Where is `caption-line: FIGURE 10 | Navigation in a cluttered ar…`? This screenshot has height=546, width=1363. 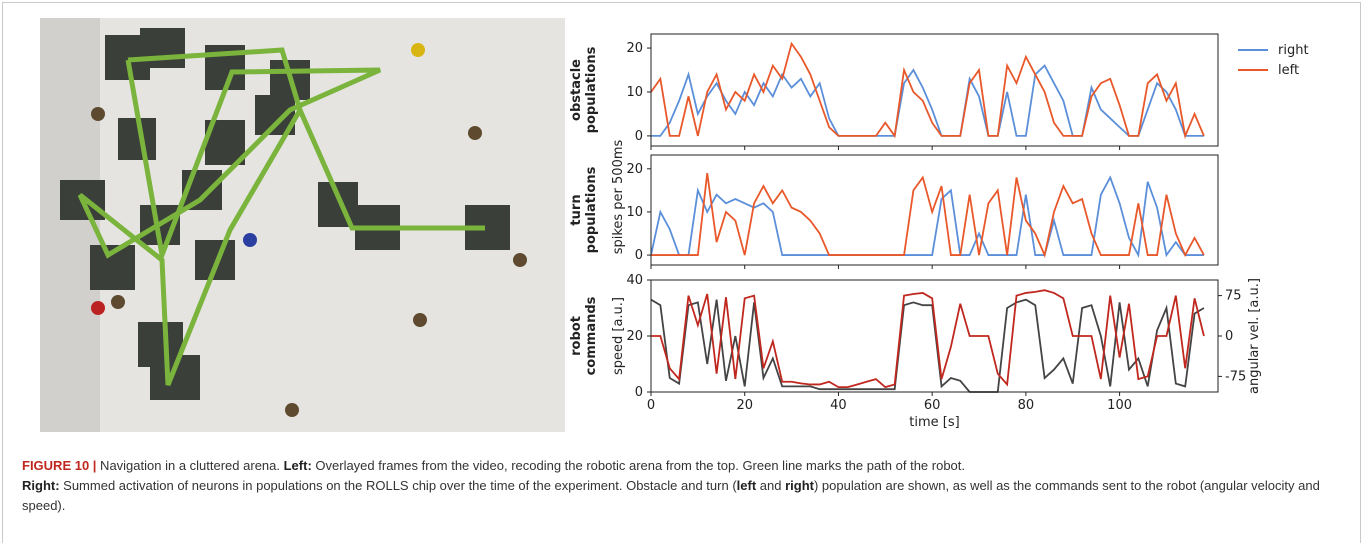
caption-line: FIGURE 10 | Navigation in a cluttered ar… is located at coordinates (682, 466).